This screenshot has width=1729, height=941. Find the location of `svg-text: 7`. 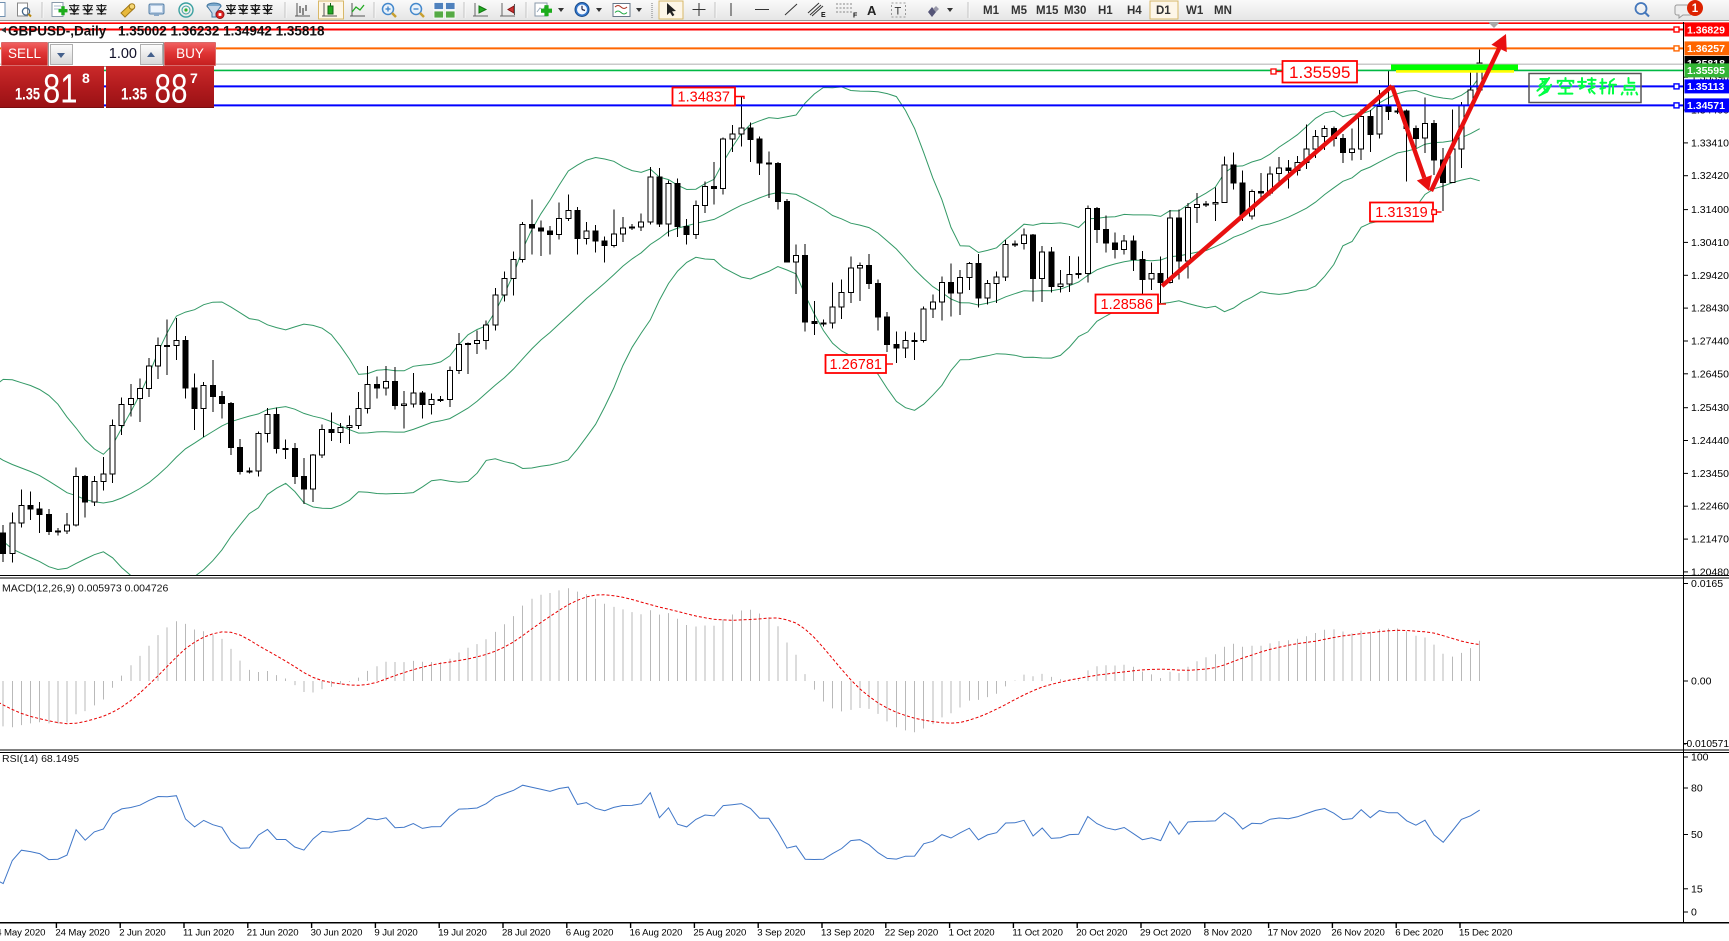

svg-text: 7 is located at coordinates (194, 78).